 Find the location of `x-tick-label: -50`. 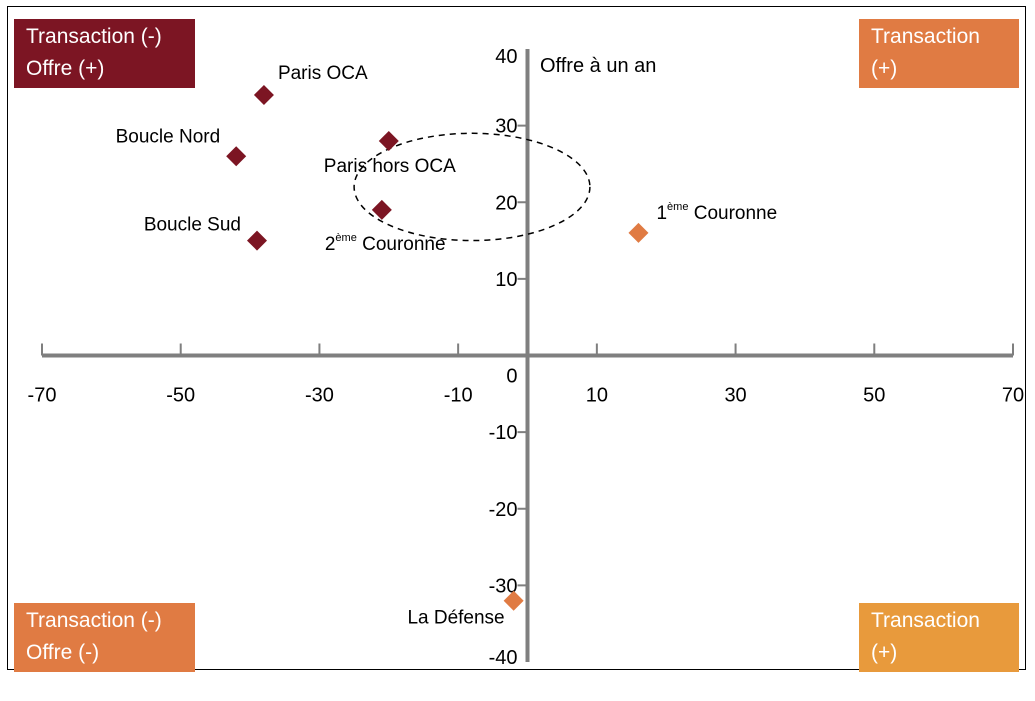

x-tick-label: -50 is located at coordinates (180, 396).